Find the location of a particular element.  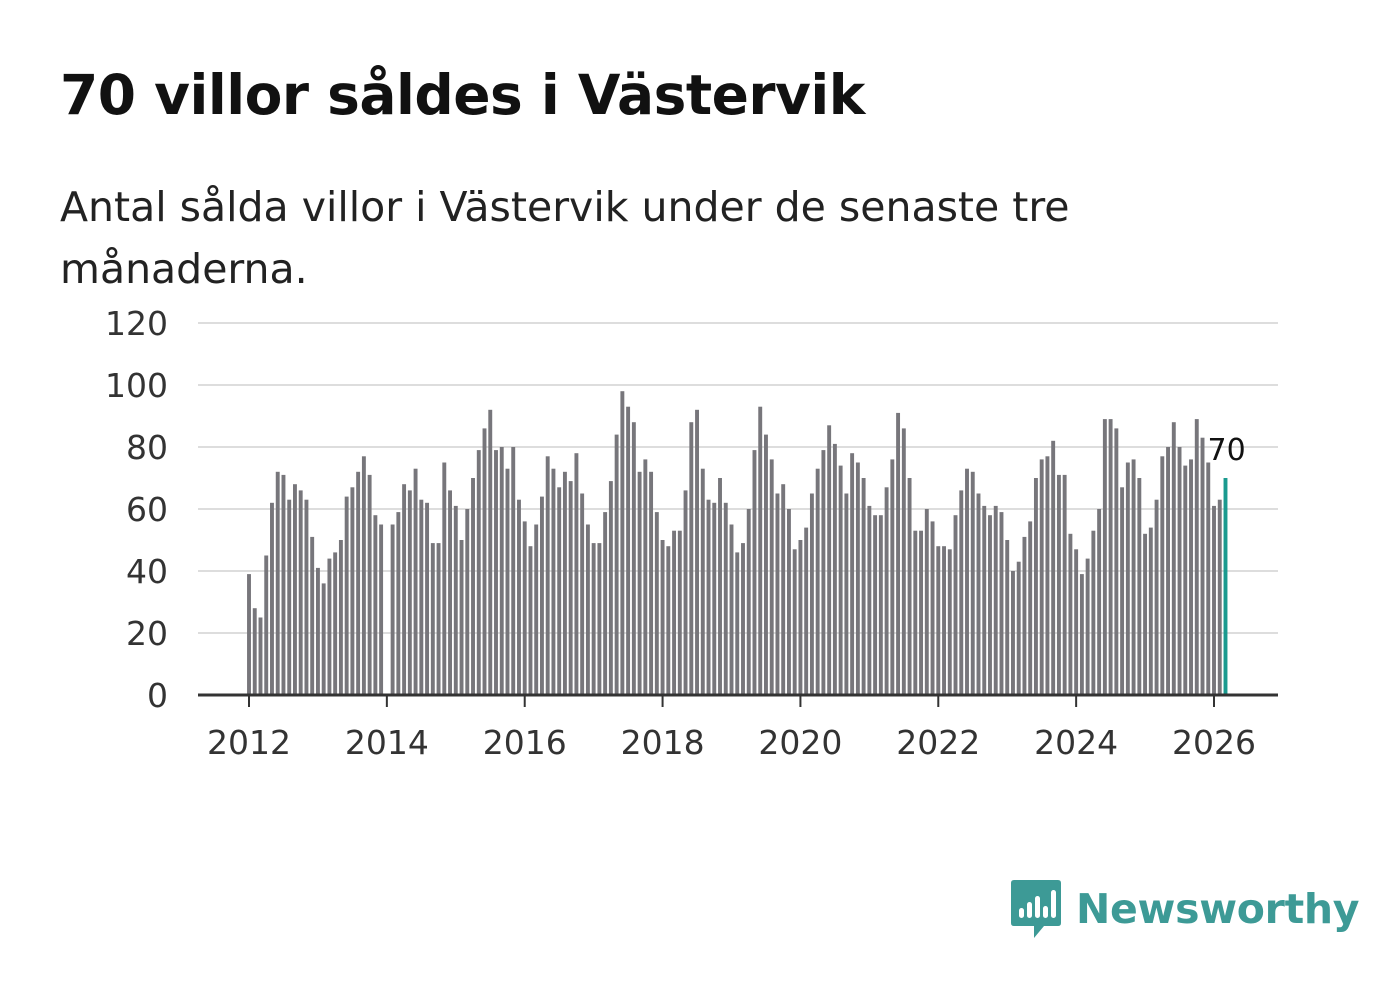

y-tick-label: 100 is located at coordinates (136, 385).